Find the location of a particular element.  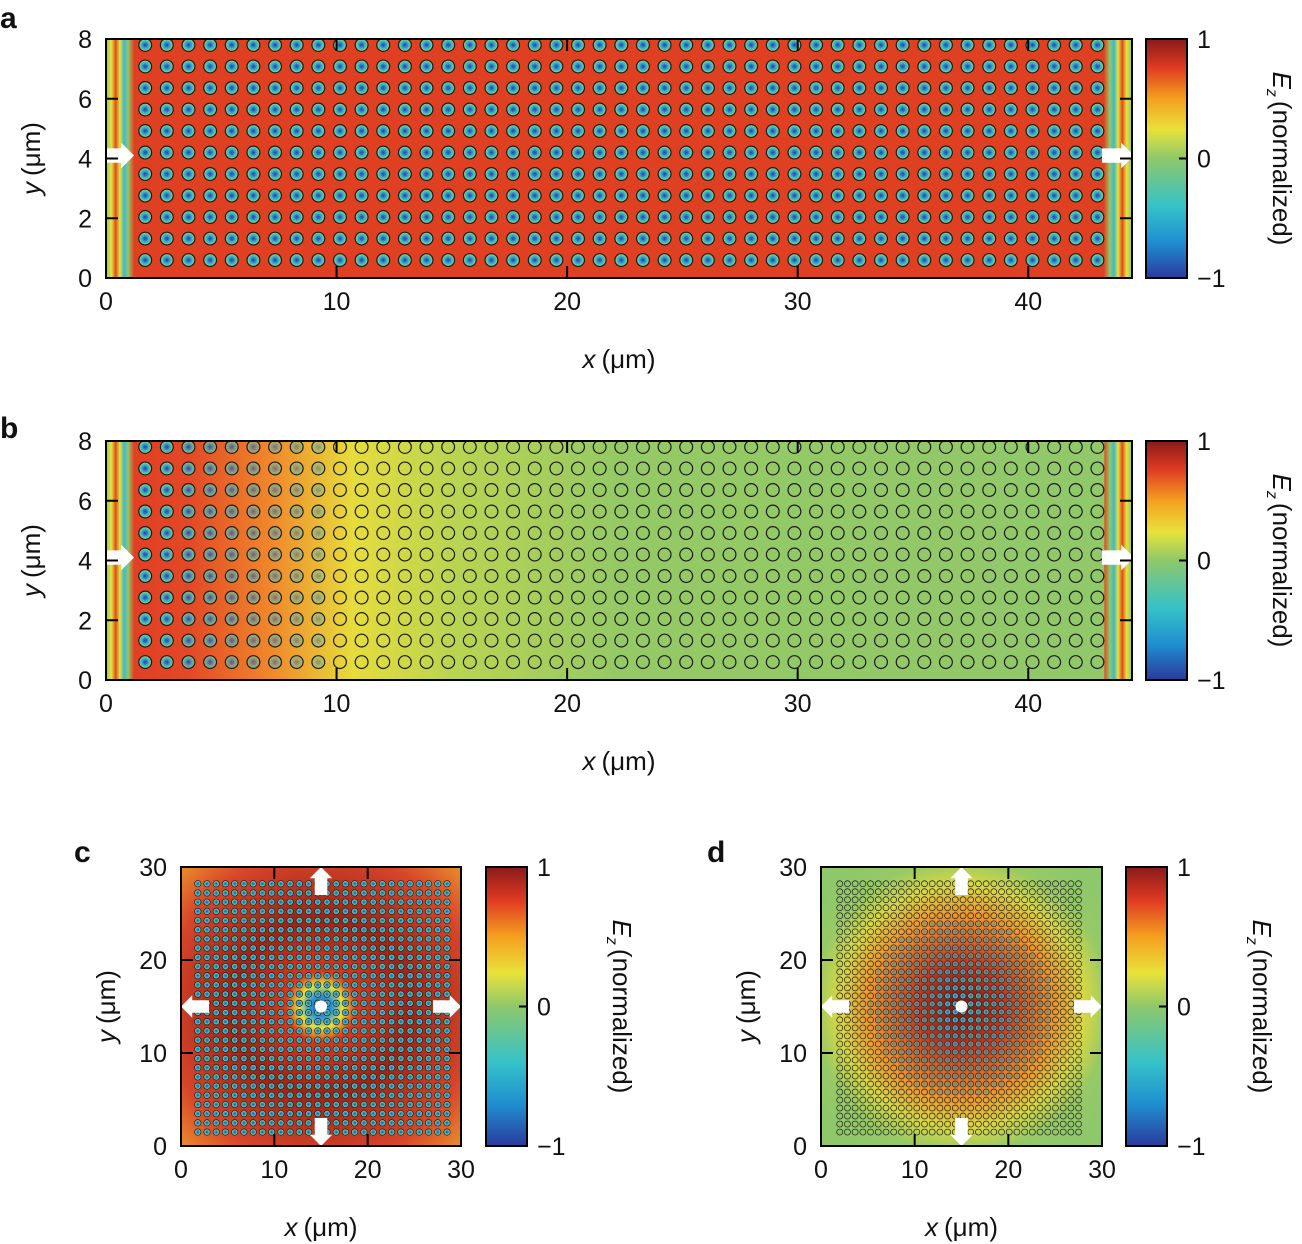

x-tick-label: 10 is located at coordinates (337, 704).